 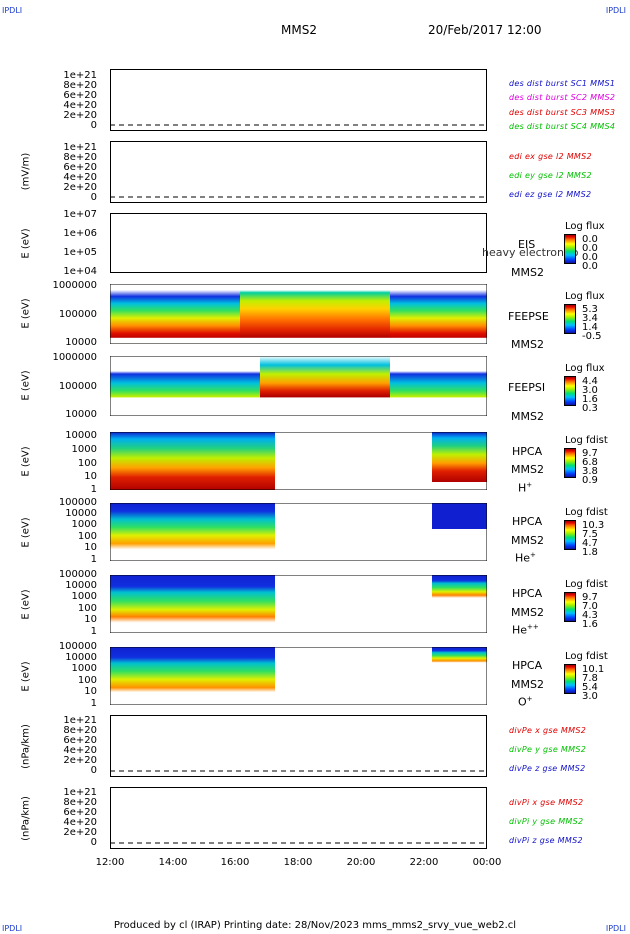 I want to click on corner-label-top-left: IPDLI, so click(x=12, y=10).